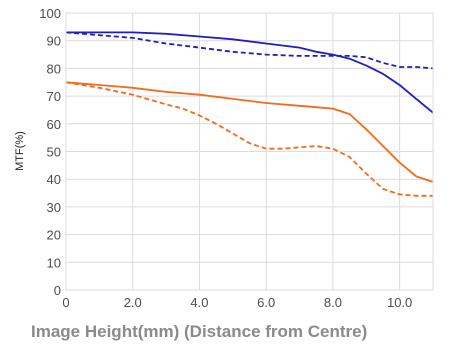 The height and width of the screenshot is (344, 456). I want to click on y-tick-labels: 0 10 20 30 40 50 60 70 80 90 100, so click(50, 152).